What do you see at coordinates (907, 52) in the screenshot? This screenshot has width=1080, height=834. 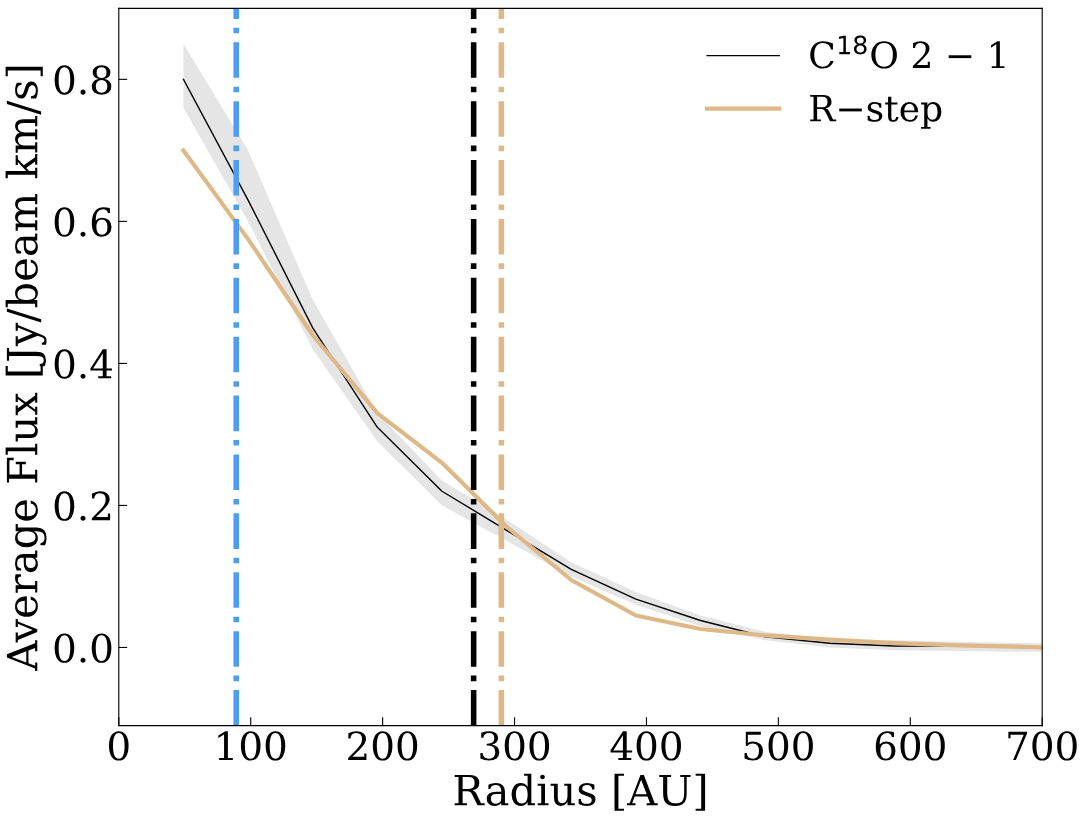 I see `legend-label: C$^{18}$O 2 − 1` at bounding box center [907, 52].